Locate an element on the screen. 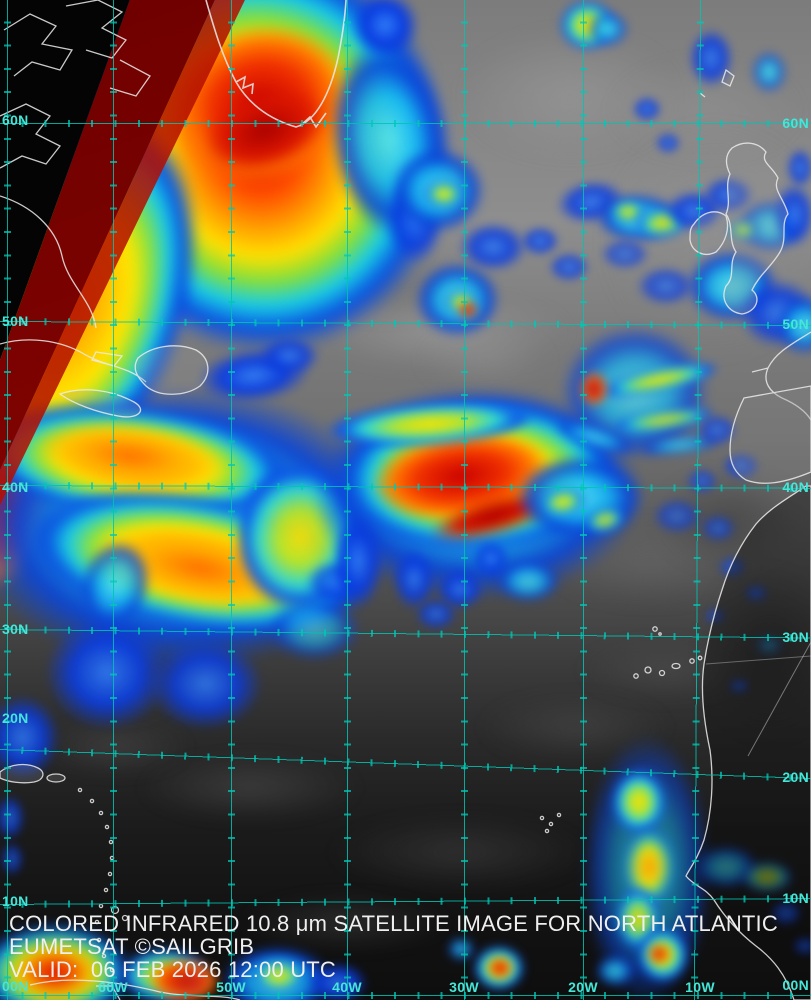  coast-puerto-rico is located at coordinates (56, 778).